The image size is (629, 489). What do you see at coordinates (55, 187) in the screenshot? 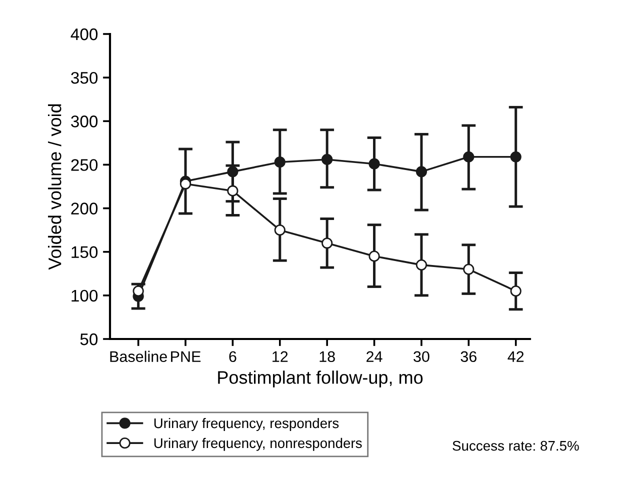
I see `y-axis-title: Voided volume / void` at bounding box center [55, 187].